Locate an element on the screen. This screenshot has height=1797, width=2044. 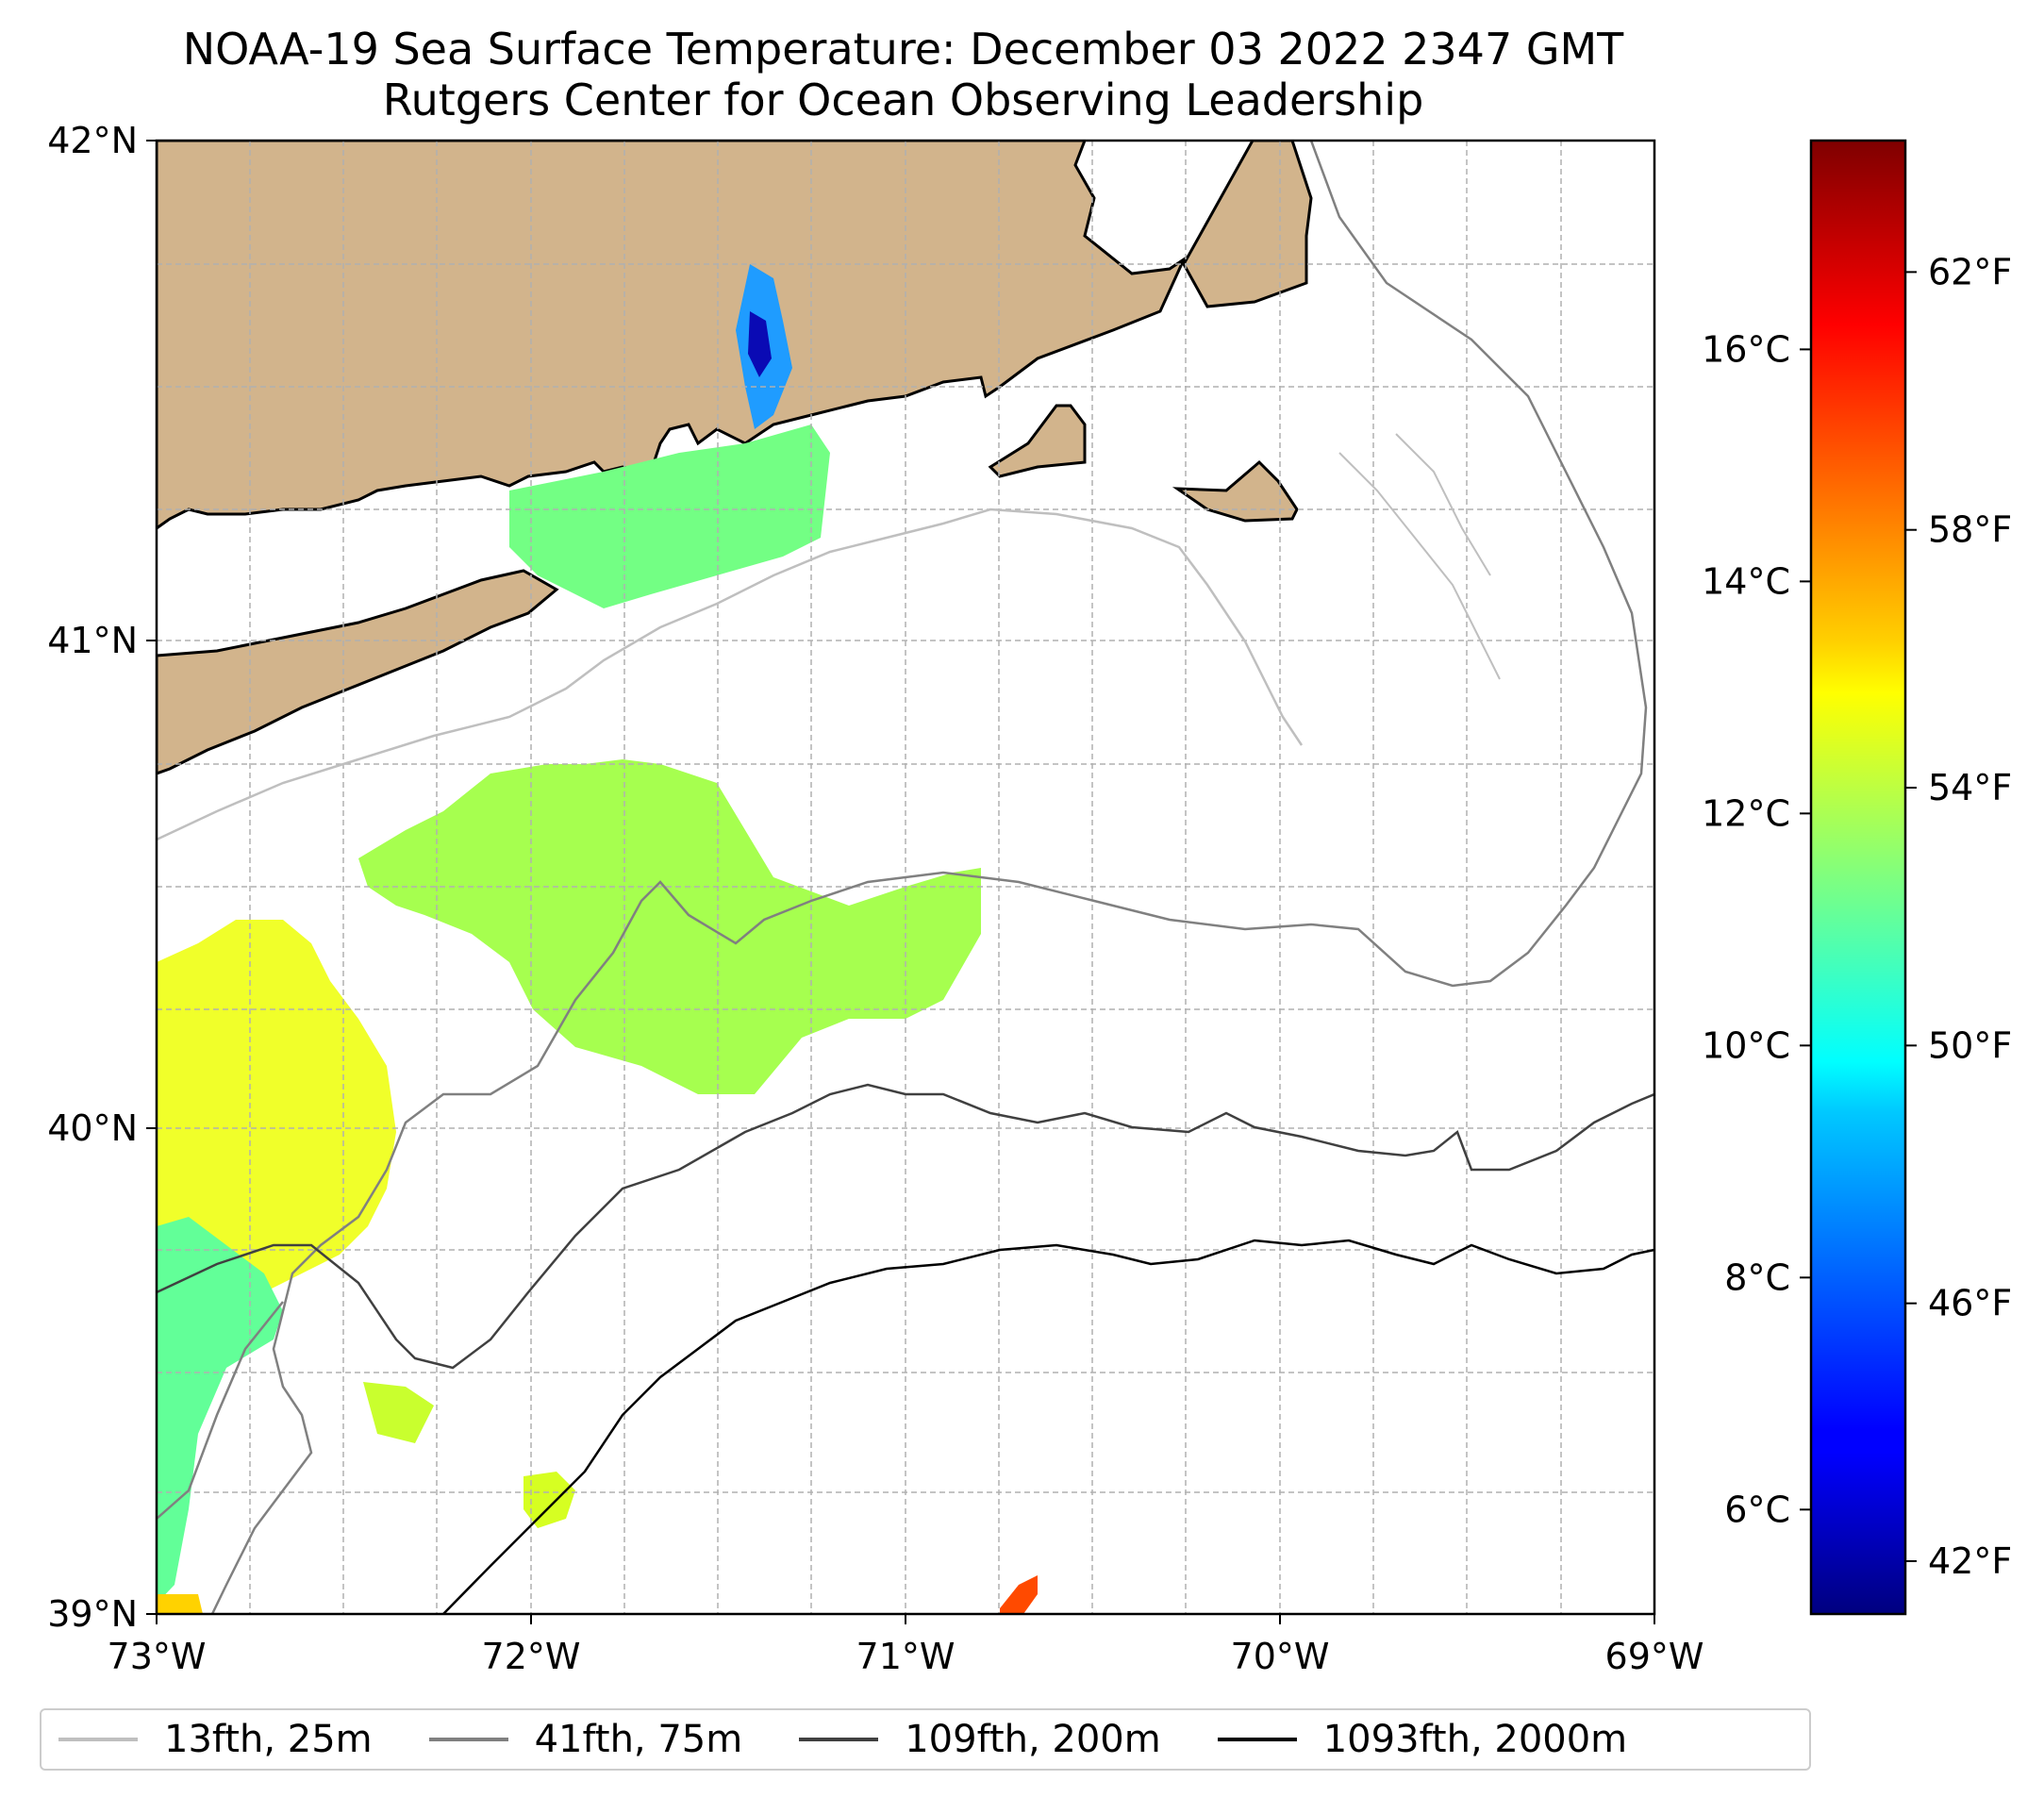
fahrenheit-tick-label: 42°F is located at coordinates (1970, 1561).